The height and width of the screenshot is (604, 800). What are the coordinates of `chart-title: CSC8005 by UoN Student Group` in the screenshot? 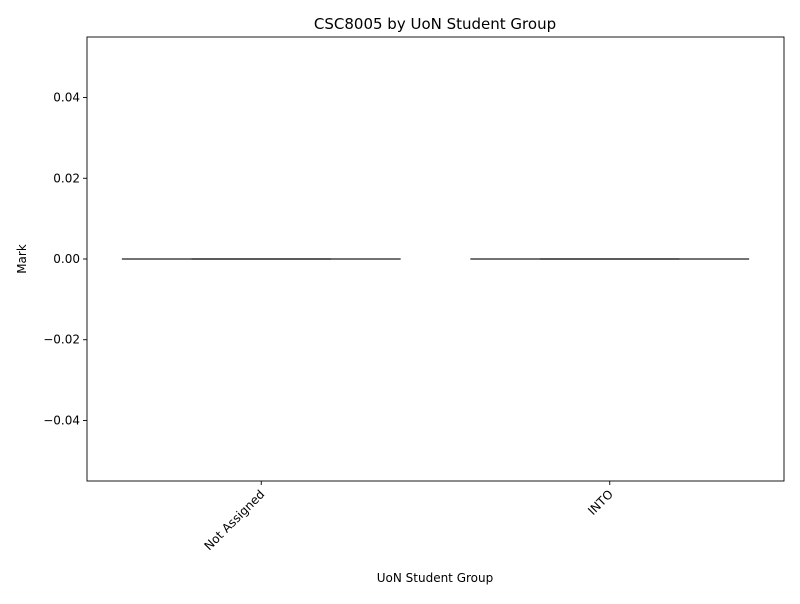 It's located at (435, 24).